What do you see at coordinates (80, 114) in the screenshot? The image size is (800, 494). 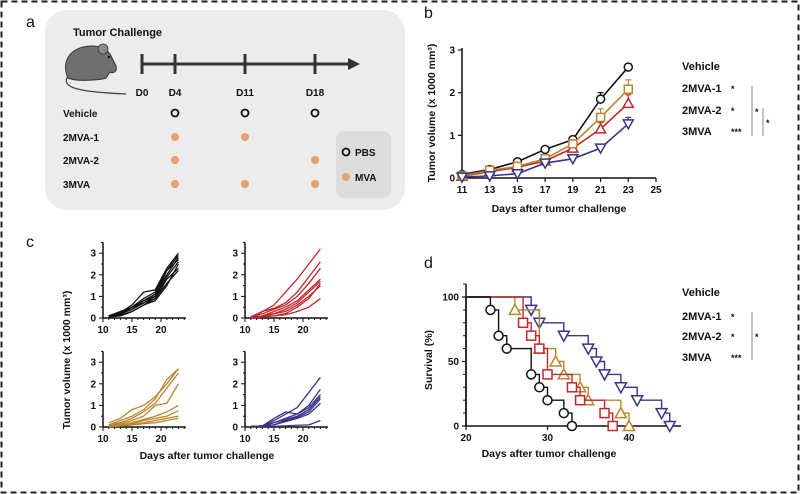 I see `group-label: Vehicle` at bounding box center [80, 114].